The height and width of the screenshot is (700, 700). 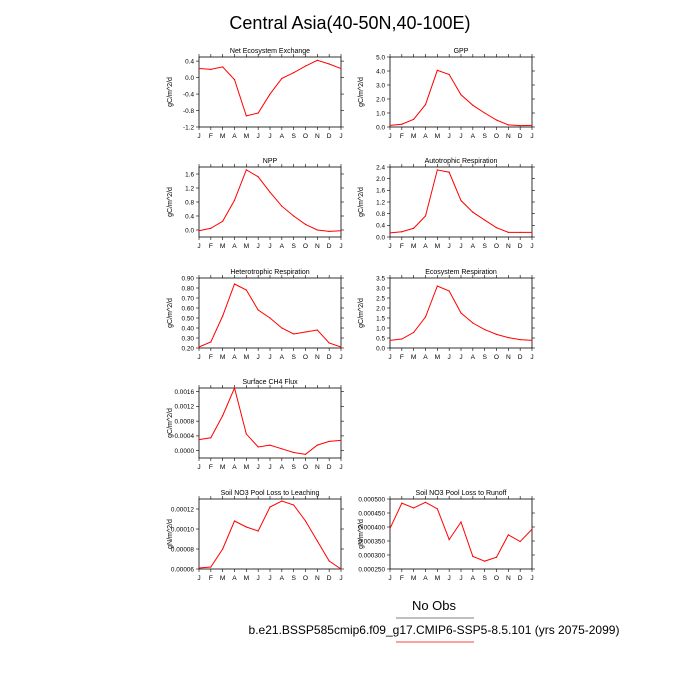 I want to click on panel-title: Heterotrophic Respiration, so click(x=269, y=272).